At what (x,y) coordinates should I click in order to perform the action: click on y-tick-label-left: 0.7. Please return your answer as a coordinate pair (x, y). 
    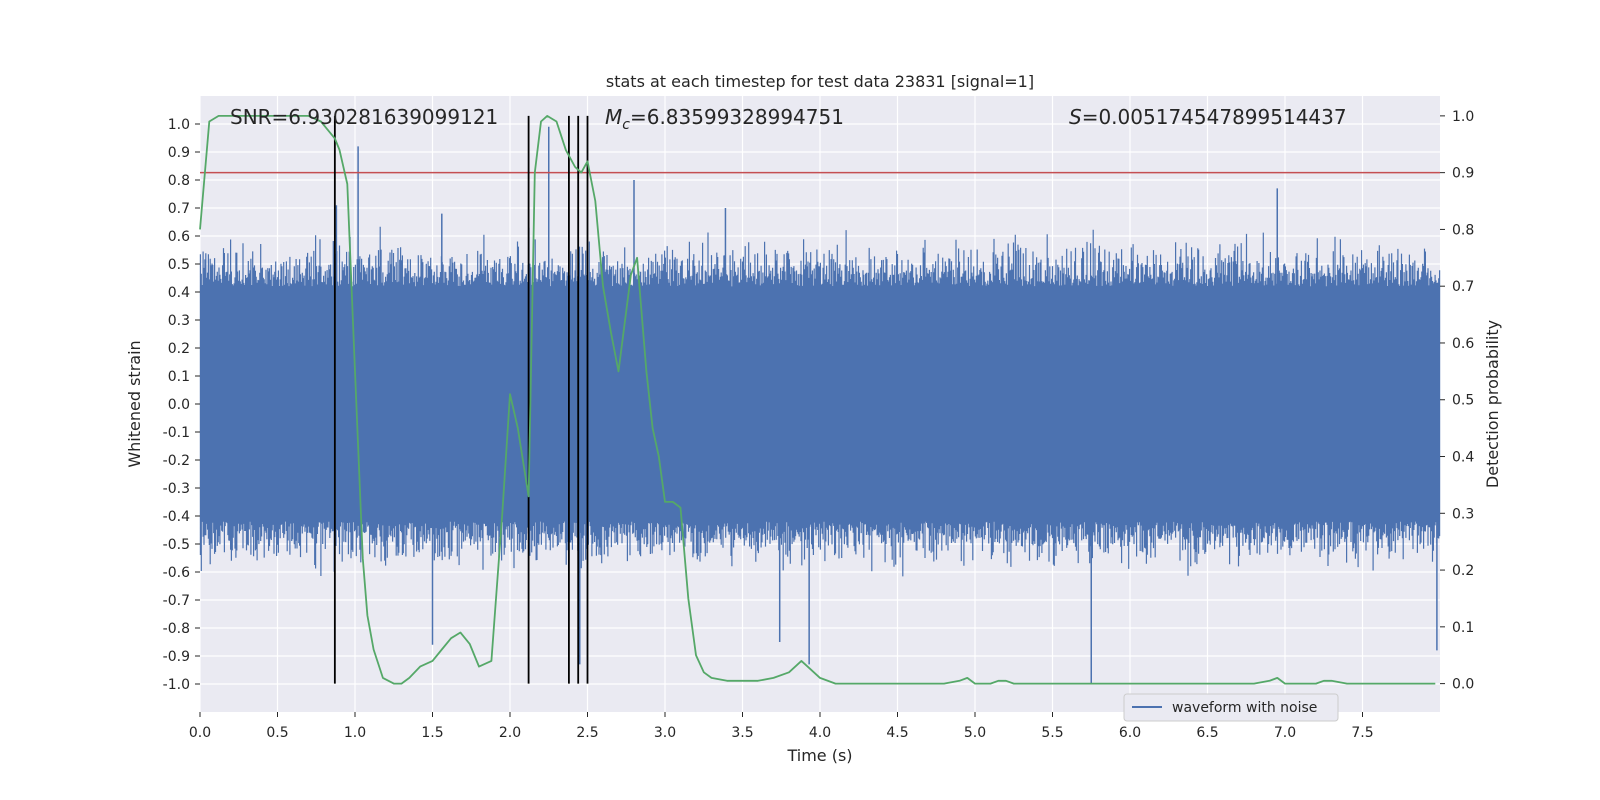
    Looking at the image, I should click on (179, 209).